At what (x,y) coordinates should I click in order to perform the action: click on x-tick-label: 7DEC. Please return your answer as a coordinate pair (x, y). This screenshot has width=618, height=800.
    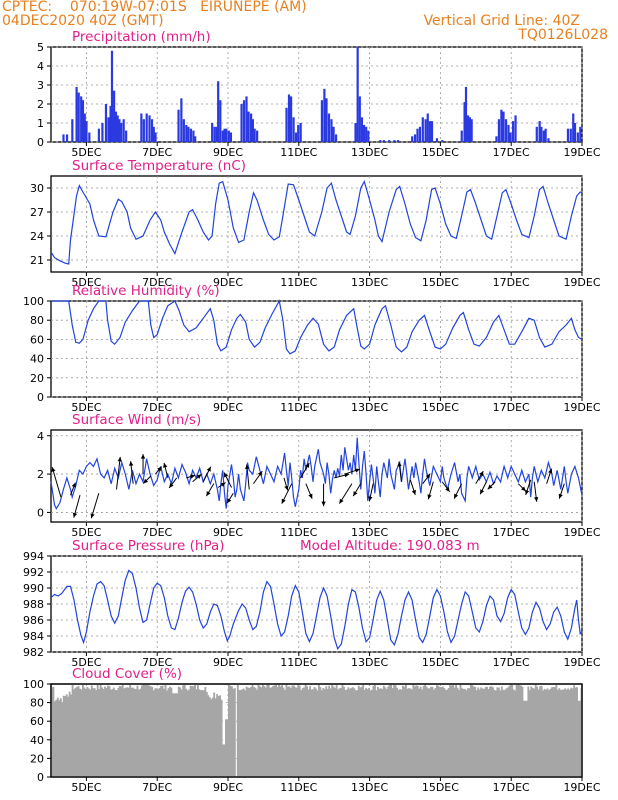
    Looking at the image, I should click on (157, 407).